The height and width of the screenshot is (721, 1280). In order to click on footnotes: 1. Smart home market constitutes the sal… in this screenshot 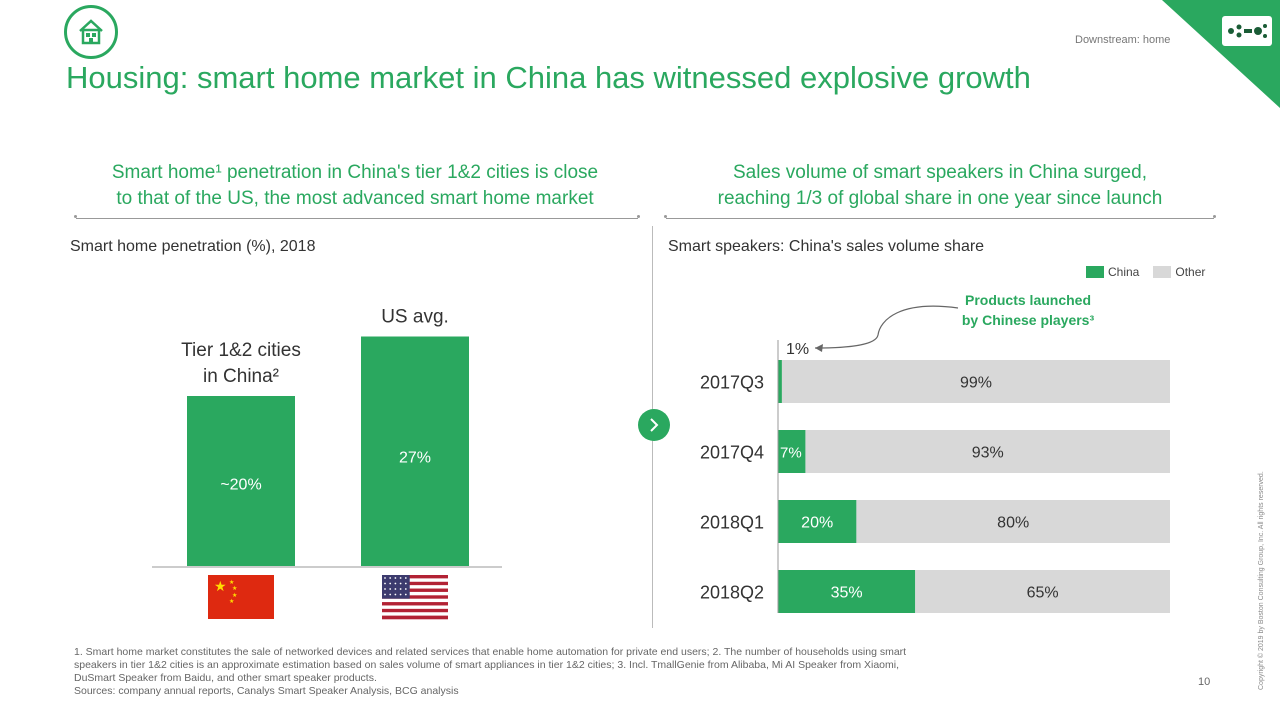, I will do `click(619, 672)`.